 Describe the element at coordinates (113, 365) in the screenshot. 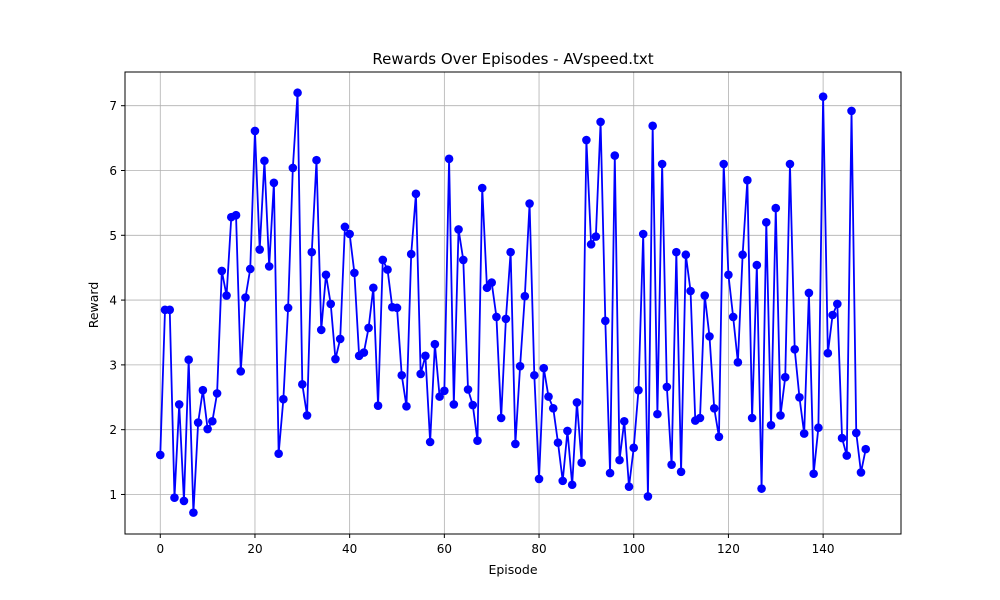

I see `y-tick-label: 3` at that location.